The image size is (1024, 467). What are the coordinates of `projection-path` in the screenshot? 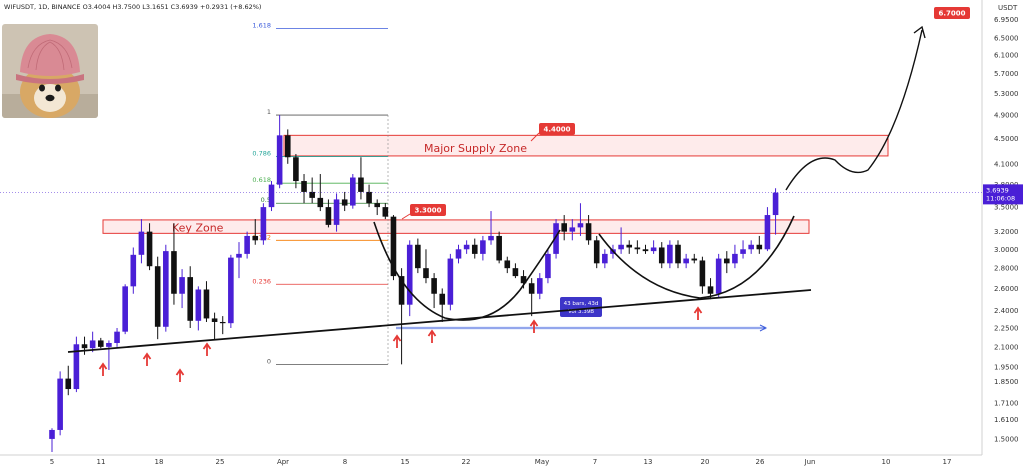 It's located at (854, 110).